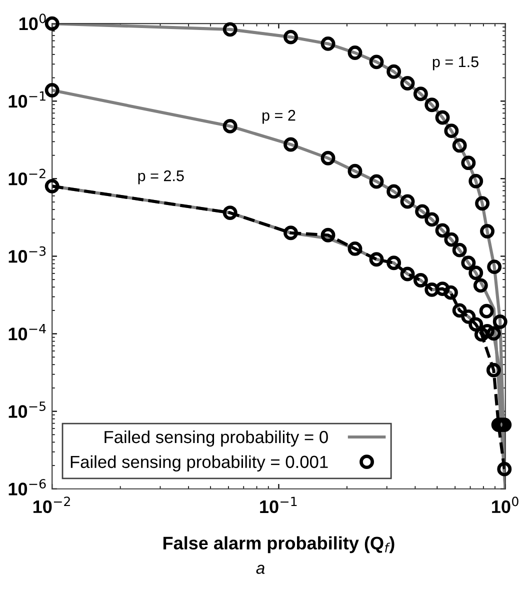 The image size is (521, 589). I want to click on legend-label: Failed sensing probability = 0.001, so click(199, 463).